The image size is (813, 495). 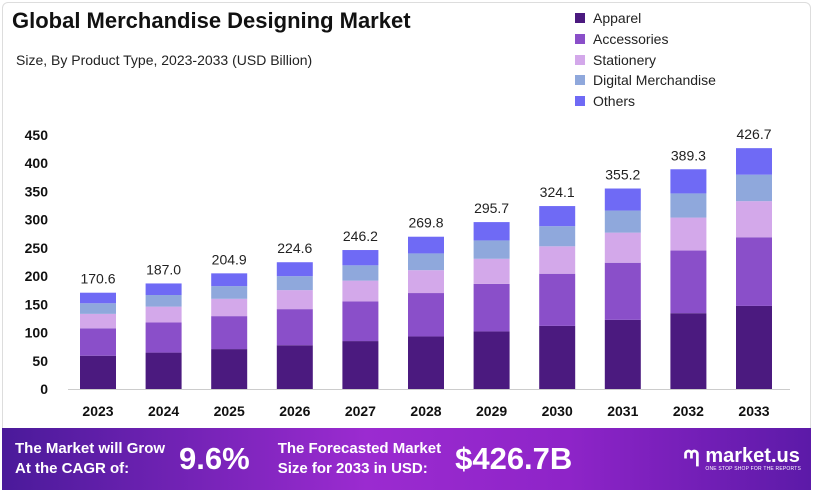 I want to click on x-tick-label: 2030, so click(x=557, y=411).